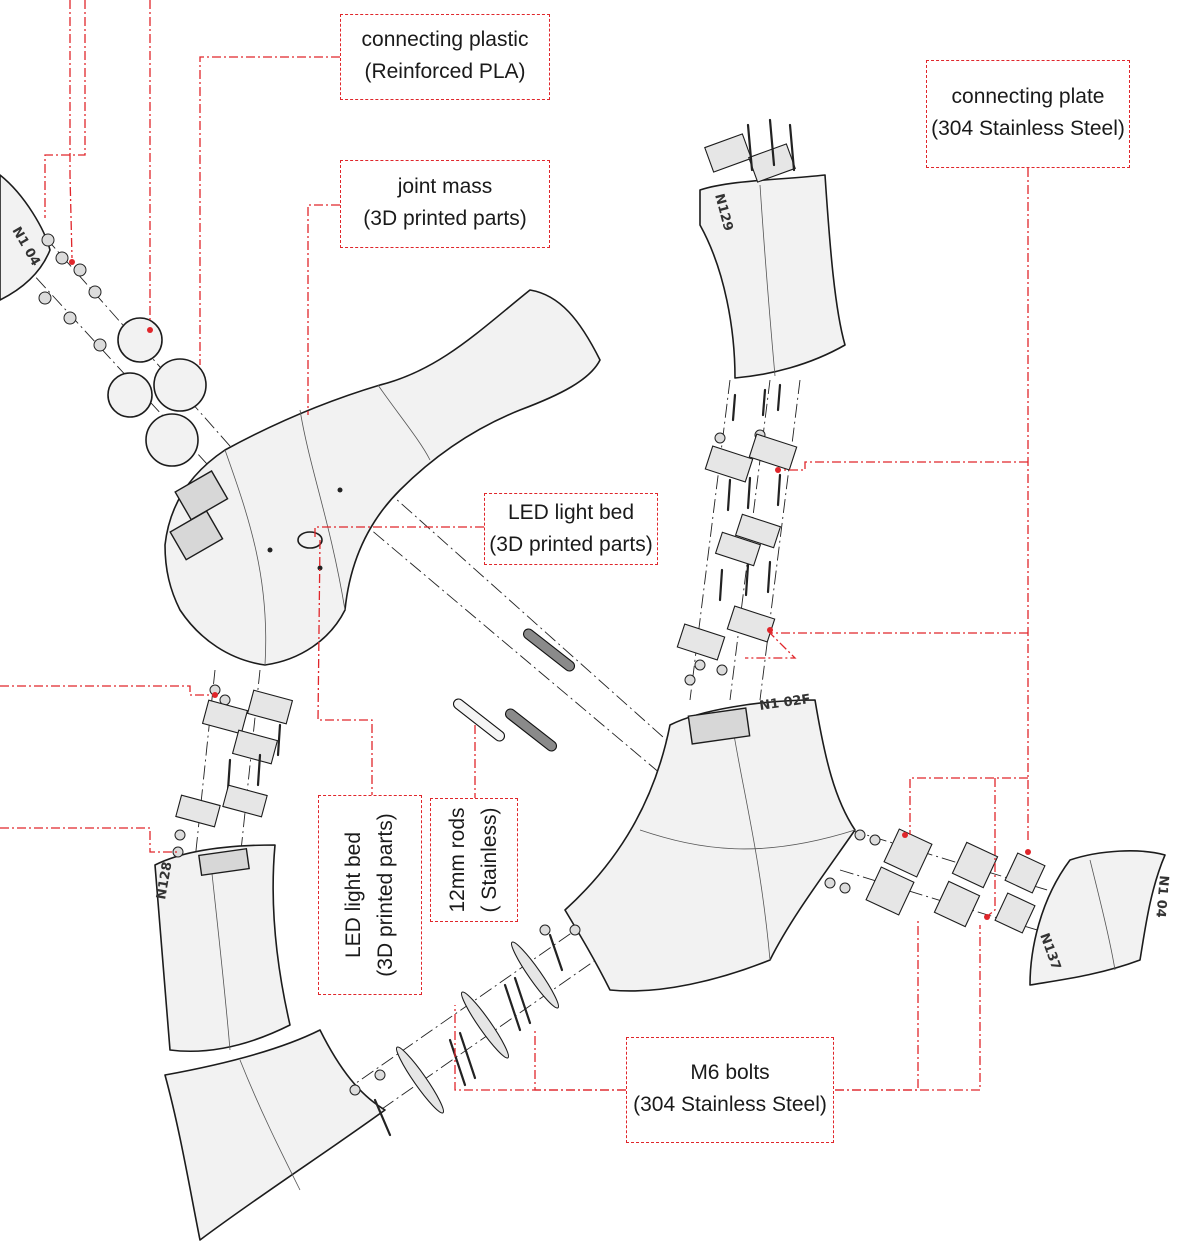  I want to click on label-m6-bolts-line2: (304 Stainless Steel), so click(730, 1104).